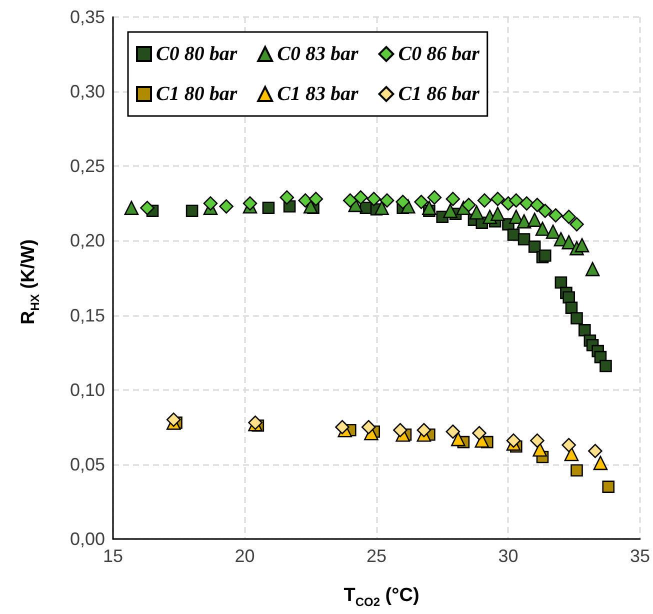 The image size is (653, 614). I want to click on legend-label: C1 86 bar, so click(439, 94).